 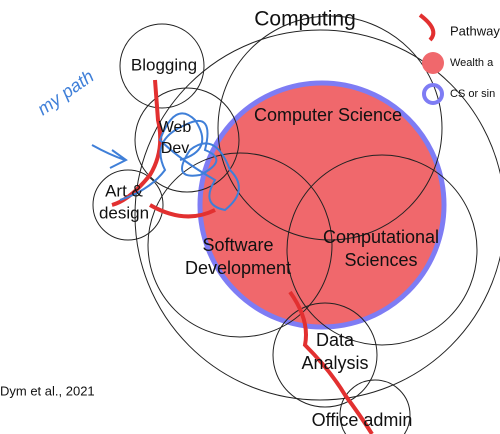 I want to click on office-circle, so click(x=375, y=406).